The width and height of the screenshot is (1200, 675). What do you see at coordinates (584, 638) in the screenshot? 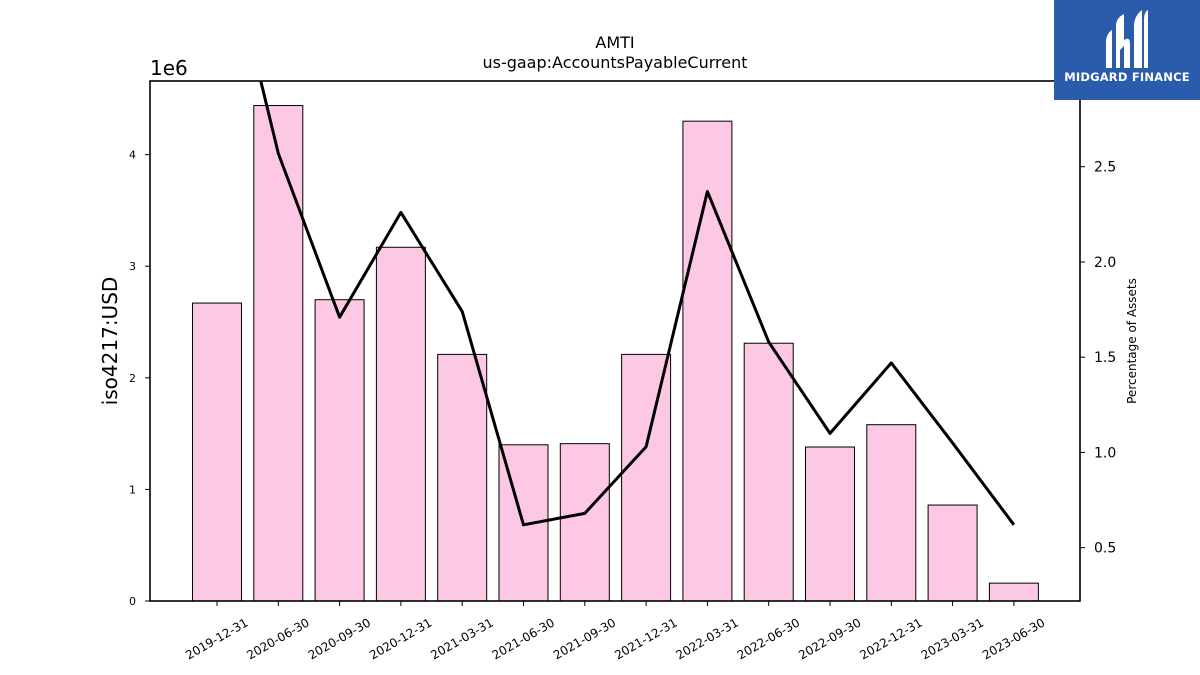
I see `x-tick-label: 2021-09-30` at bounding box center [584, 638].